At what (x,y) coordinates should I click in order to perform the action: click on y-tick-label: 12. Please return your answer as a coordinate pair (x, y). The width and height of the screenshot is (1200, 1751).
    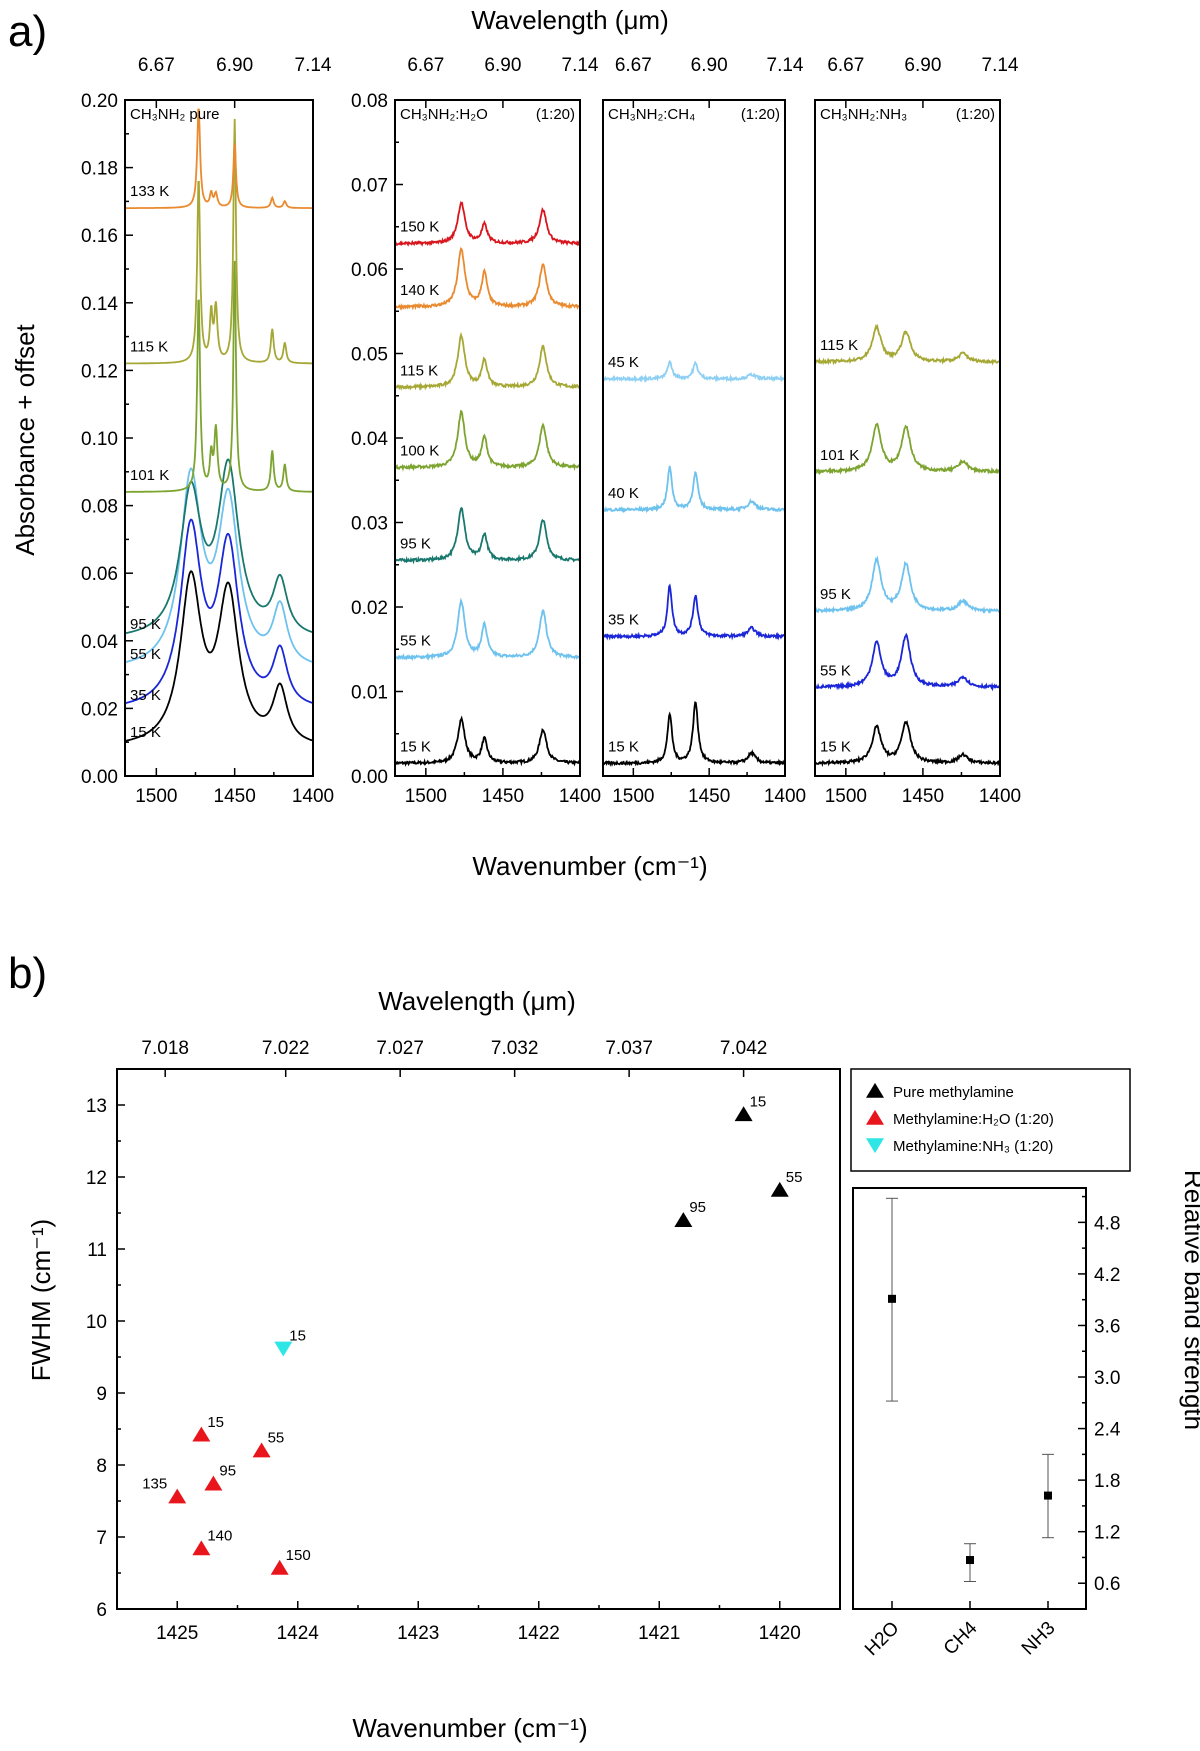
    Looking at the image, I should click on (96, 1178).